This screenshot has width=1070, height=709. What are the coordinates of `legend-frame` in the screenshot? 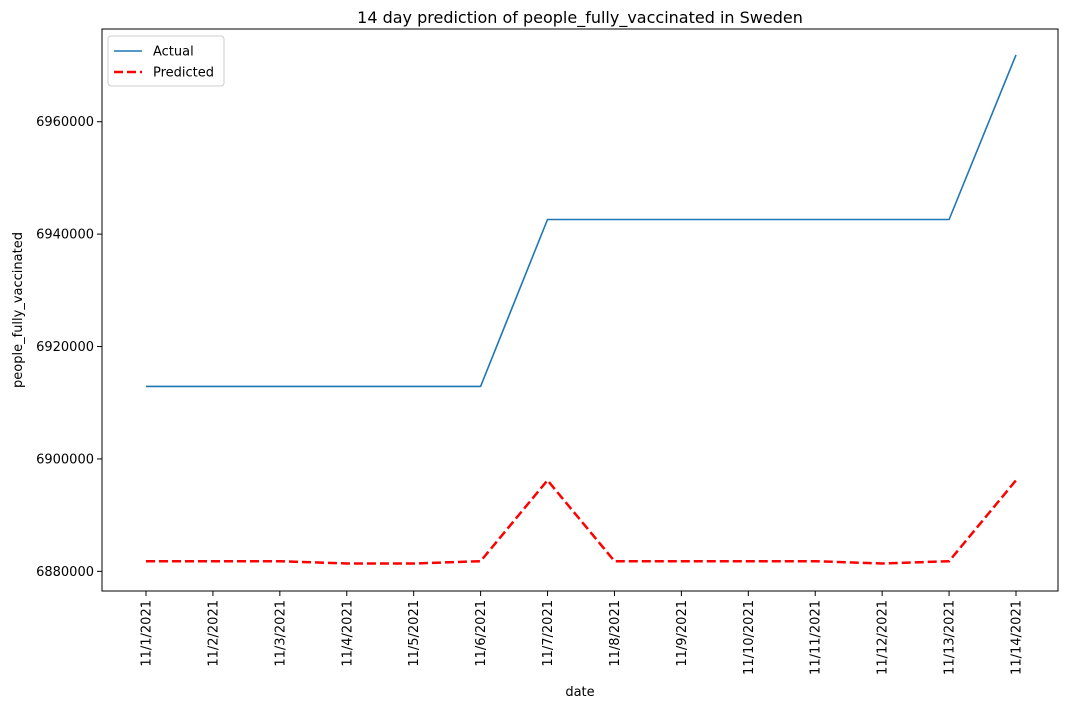 It's located at (166, 61).